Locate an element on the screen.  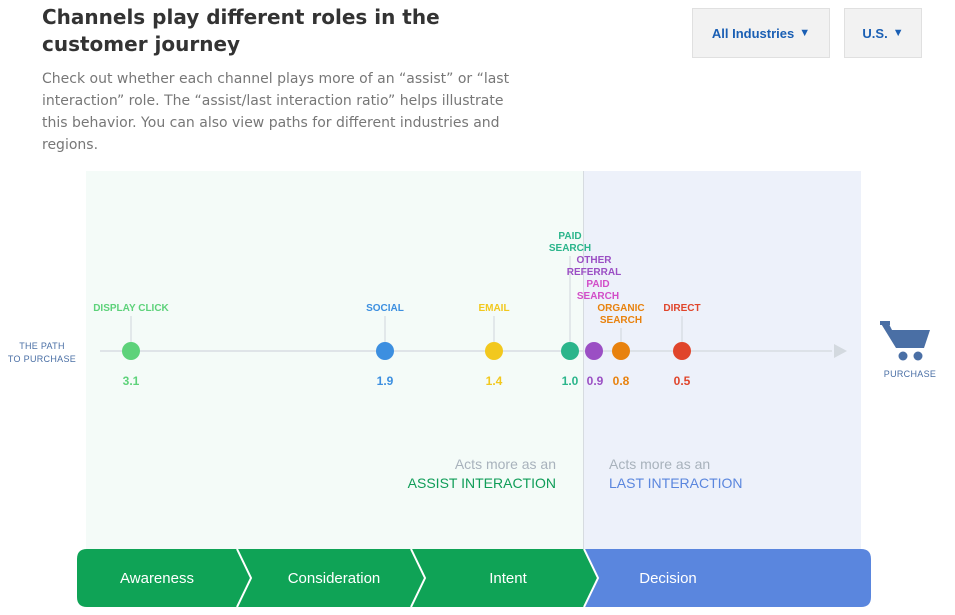
stage-intent-segment is located at coordinates (504, 578).